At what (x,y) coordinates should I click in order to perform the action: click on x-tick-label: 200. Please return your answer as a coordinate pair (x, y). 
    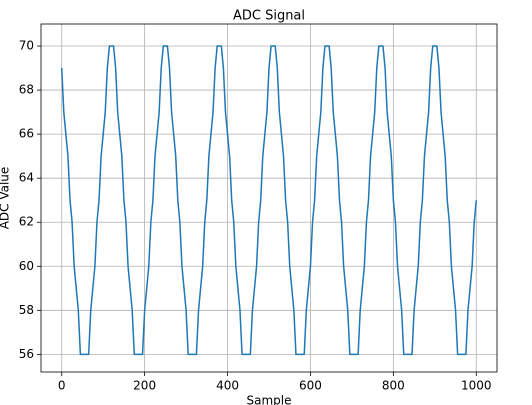
    Looking at the image, I should click on (144, 386).